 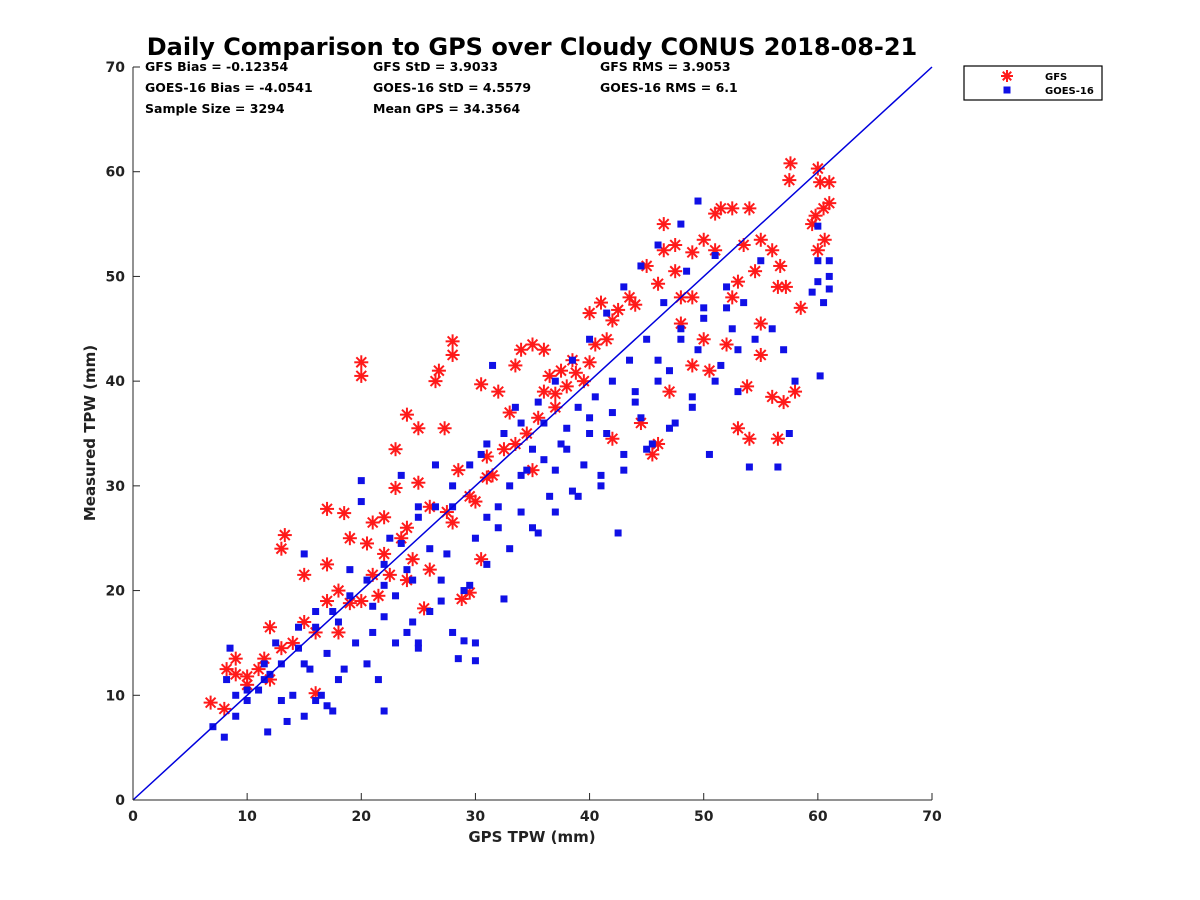 I want to click on legend-gfs-marker, so click(x=1007, y=76).